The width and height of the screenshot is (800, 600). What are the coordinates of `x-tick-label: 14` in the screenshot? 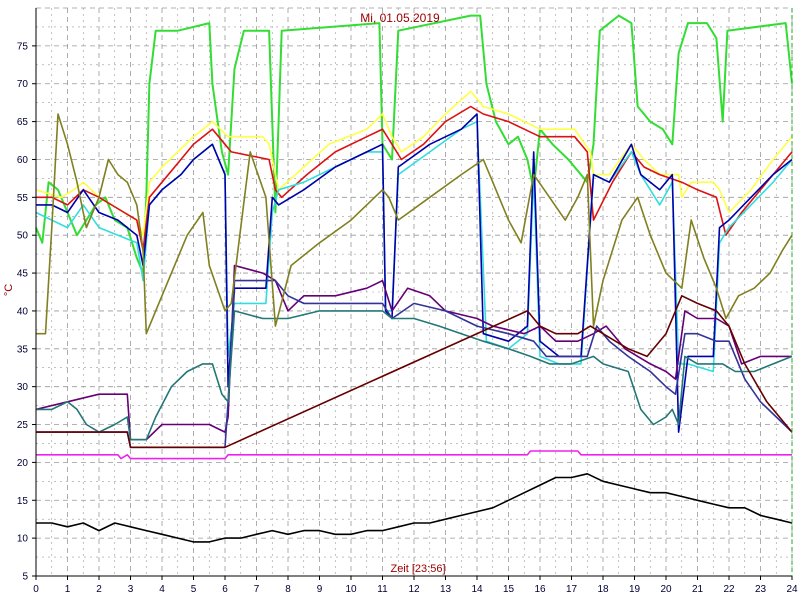 It's located at (477, 589).